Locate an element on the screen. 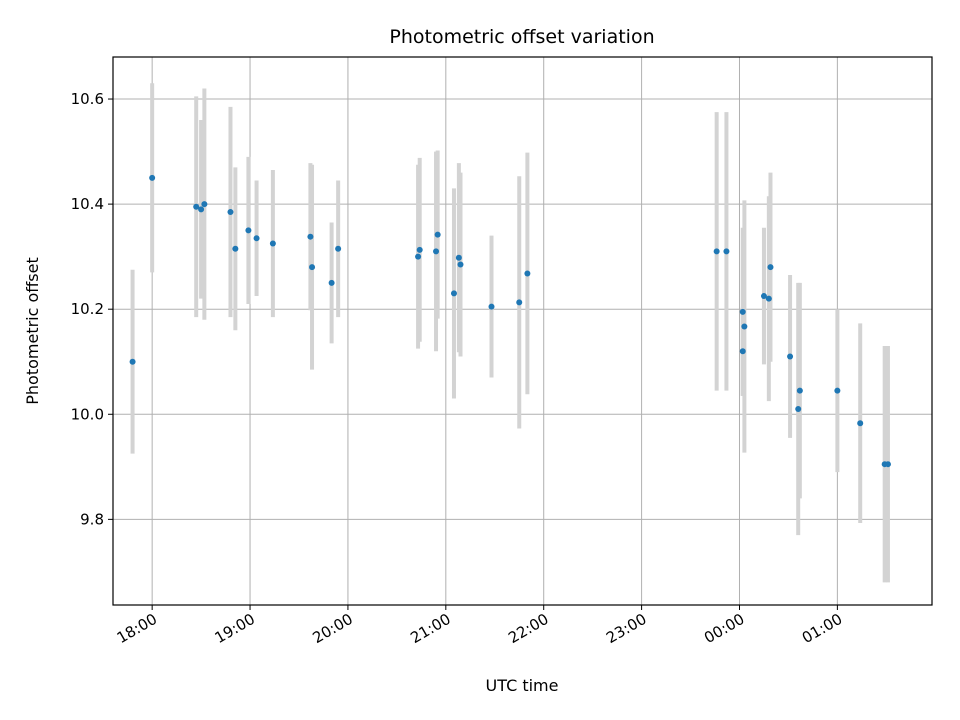 The image size is (960, 720). y-tick-label: 10.6 is located at coordinates (87, 99).